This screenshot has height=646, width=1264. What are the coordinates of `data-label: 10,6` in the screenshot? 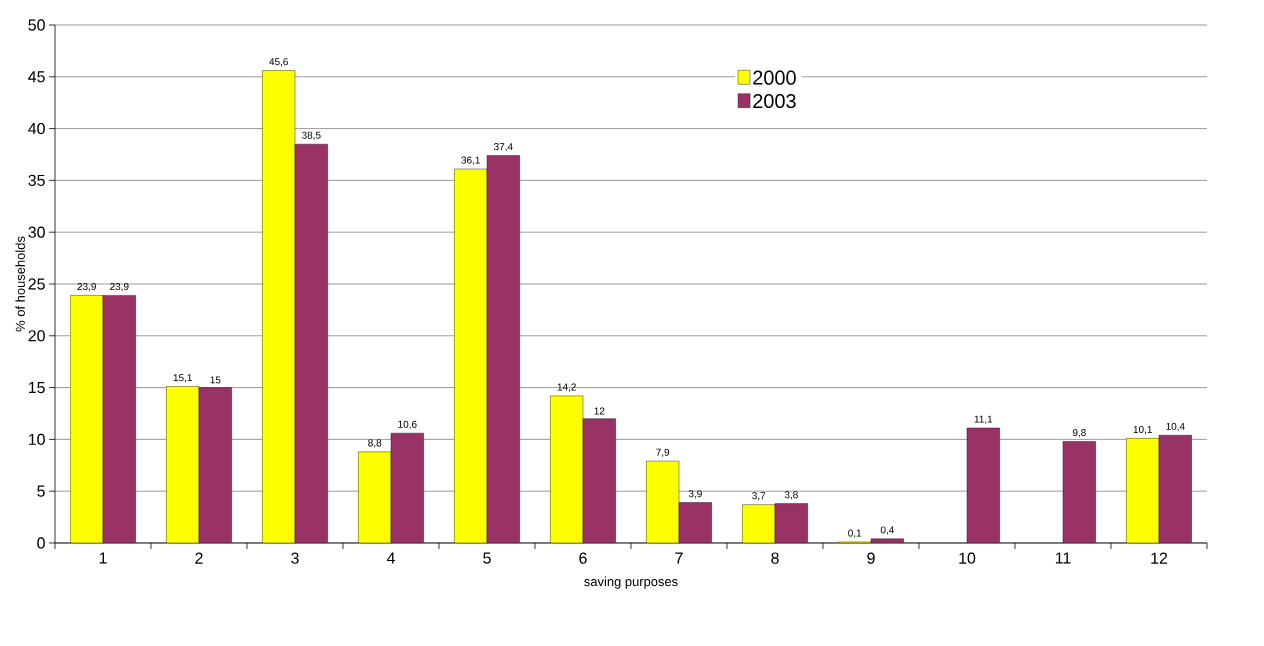 It's located at (407, 424).